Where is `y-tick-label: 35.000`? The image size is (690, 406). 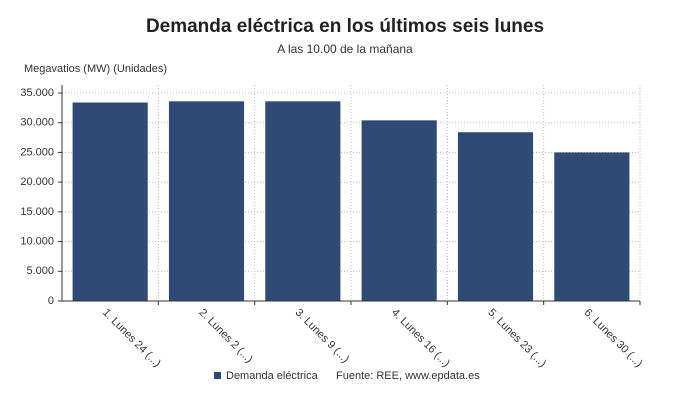 y-tick-label: 35.000 is located at coordinates (37, 93).